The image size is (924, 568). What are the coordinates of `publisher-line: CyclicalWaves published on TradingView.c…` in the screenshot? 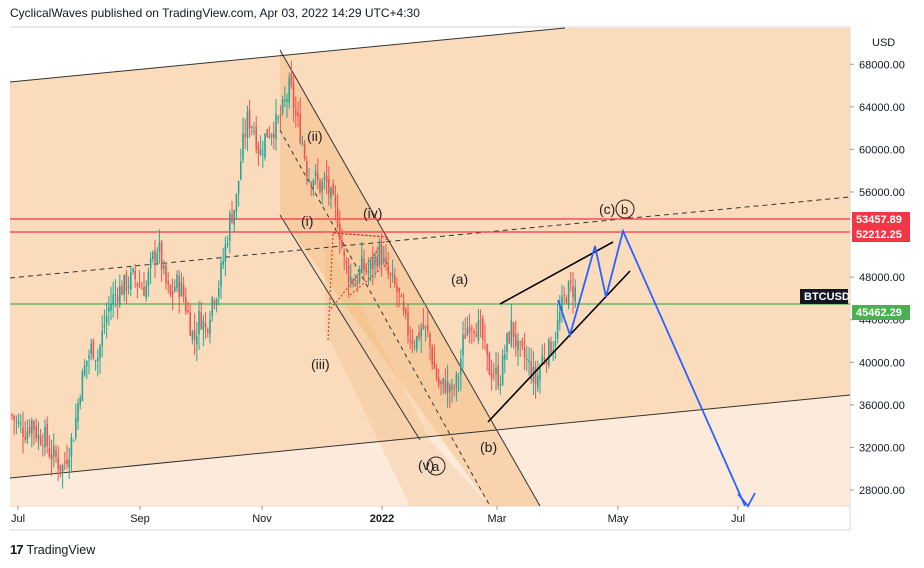 It's located at (215, 13).